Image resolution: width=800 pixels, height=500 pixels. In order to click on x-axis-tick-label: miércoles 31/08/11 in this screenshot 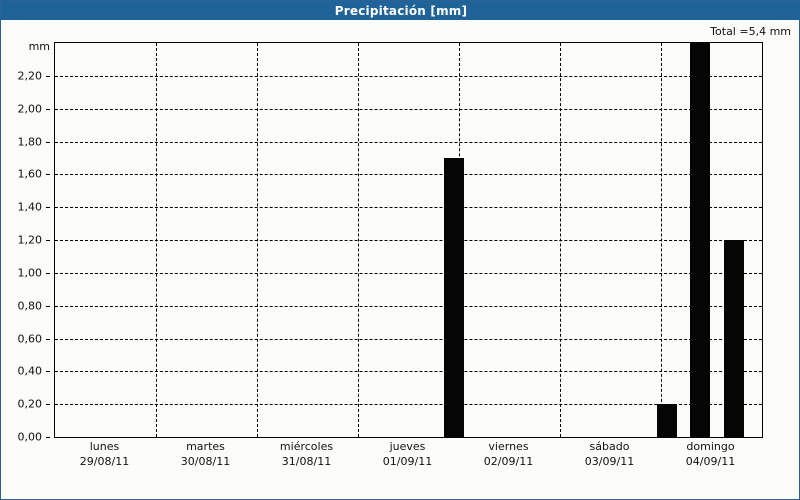, I will do `click(306, 454)`.